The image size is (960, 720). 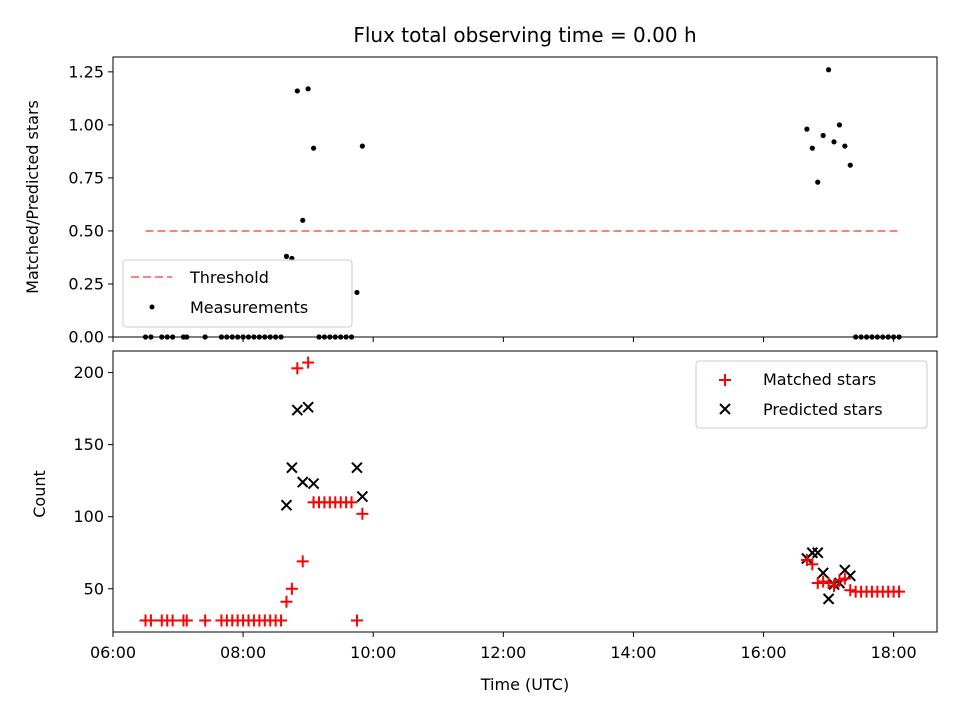 What do you see at coordinates (373, 652) in the screenshot?
I see `time-x-tick-label: 10:00` at bounding box center [373, 652].